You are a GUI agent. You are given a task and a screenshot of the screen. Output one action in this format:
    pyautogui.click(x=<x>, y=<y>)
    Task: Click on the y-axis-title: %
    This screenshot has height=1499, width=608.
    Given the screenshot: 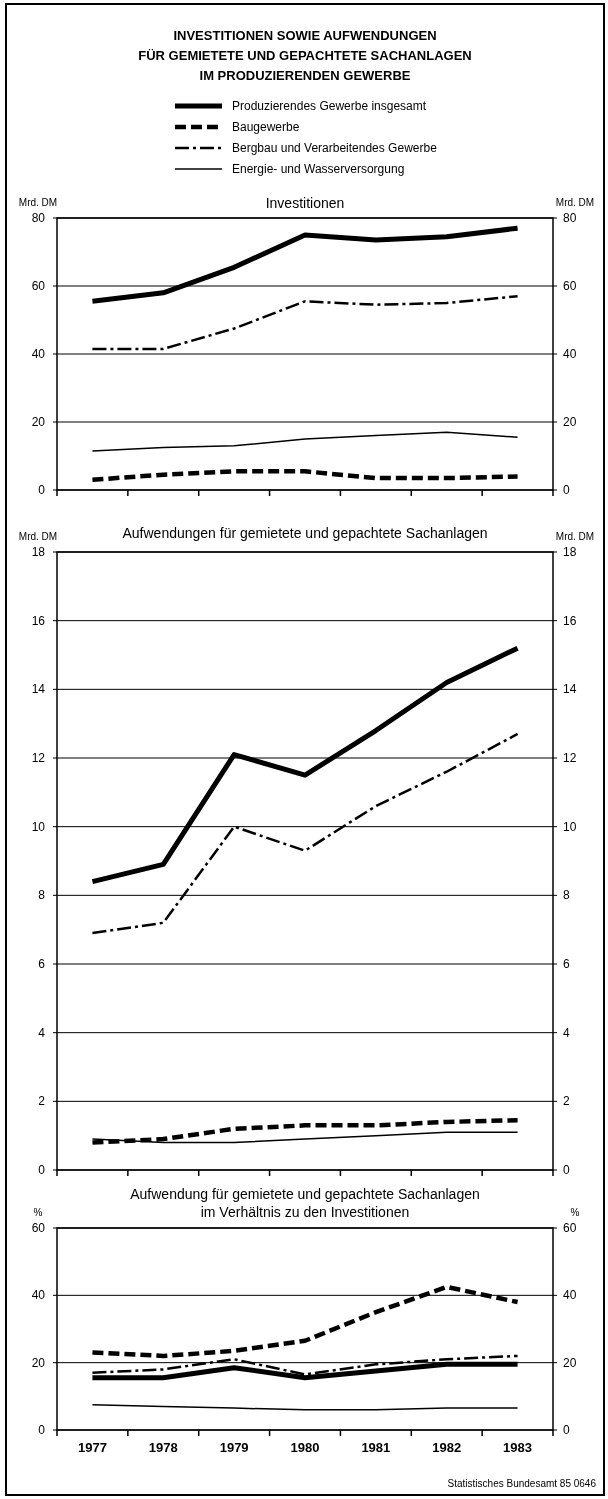 What is the action you would take?
    pyautogui.click(x=38, y=1212)
    